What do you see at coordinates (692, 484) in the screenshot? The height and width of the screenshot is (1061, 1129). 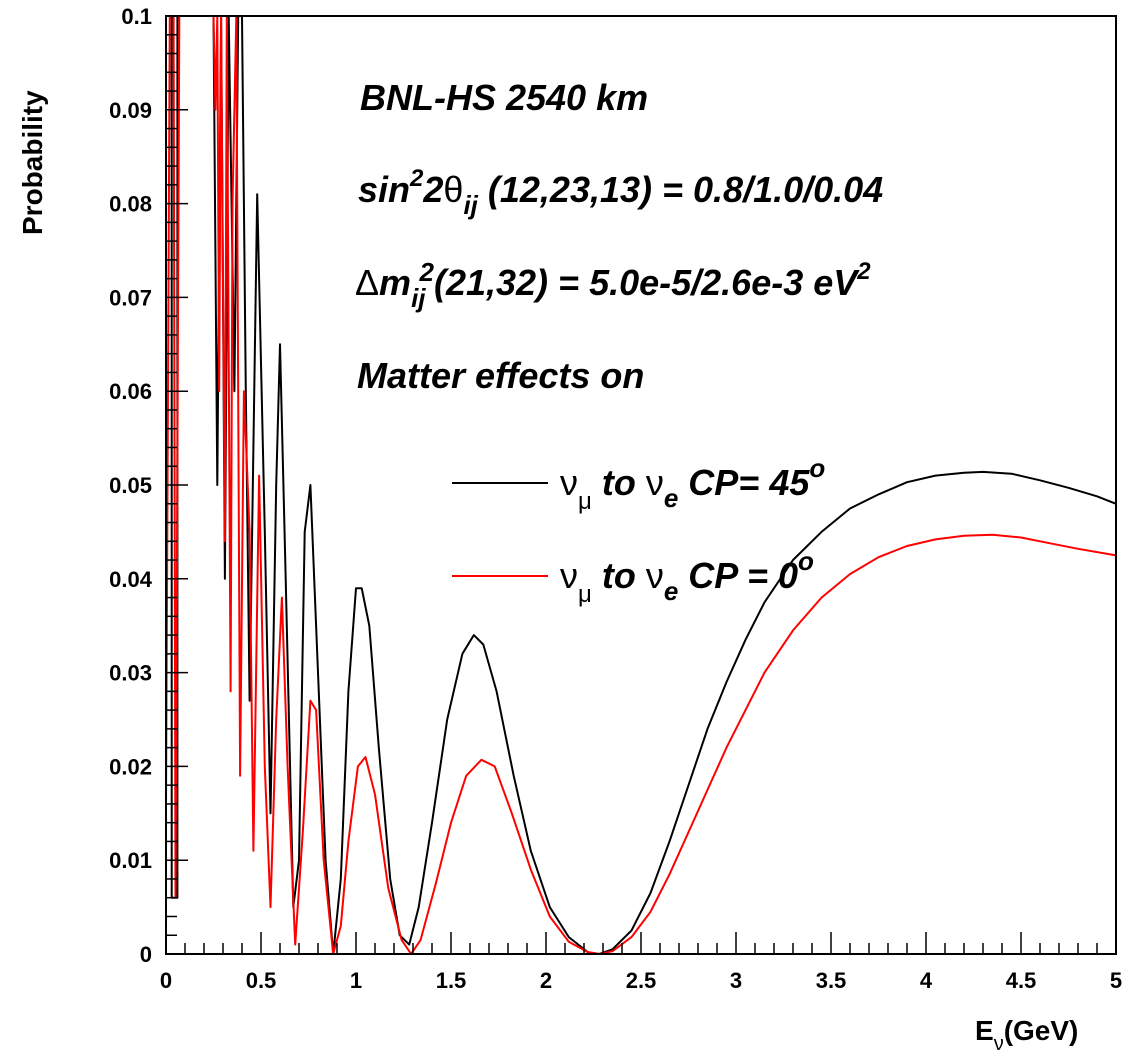 I see `legend-entry-cp45: νμ to νe CP= 45o` at bounding box center [692, 484].